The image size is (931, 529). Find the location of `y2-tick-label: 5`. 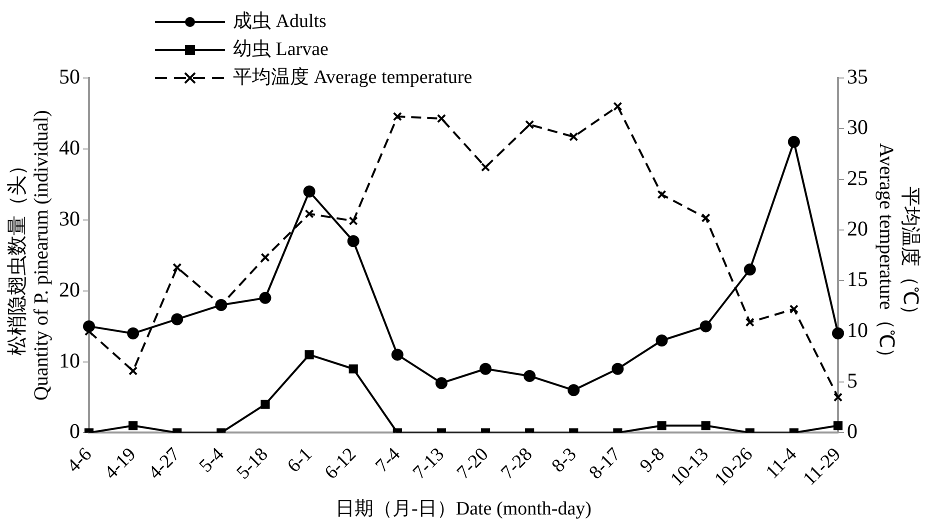

y2-tick-label: 5 is located at coordinates (852, 380).